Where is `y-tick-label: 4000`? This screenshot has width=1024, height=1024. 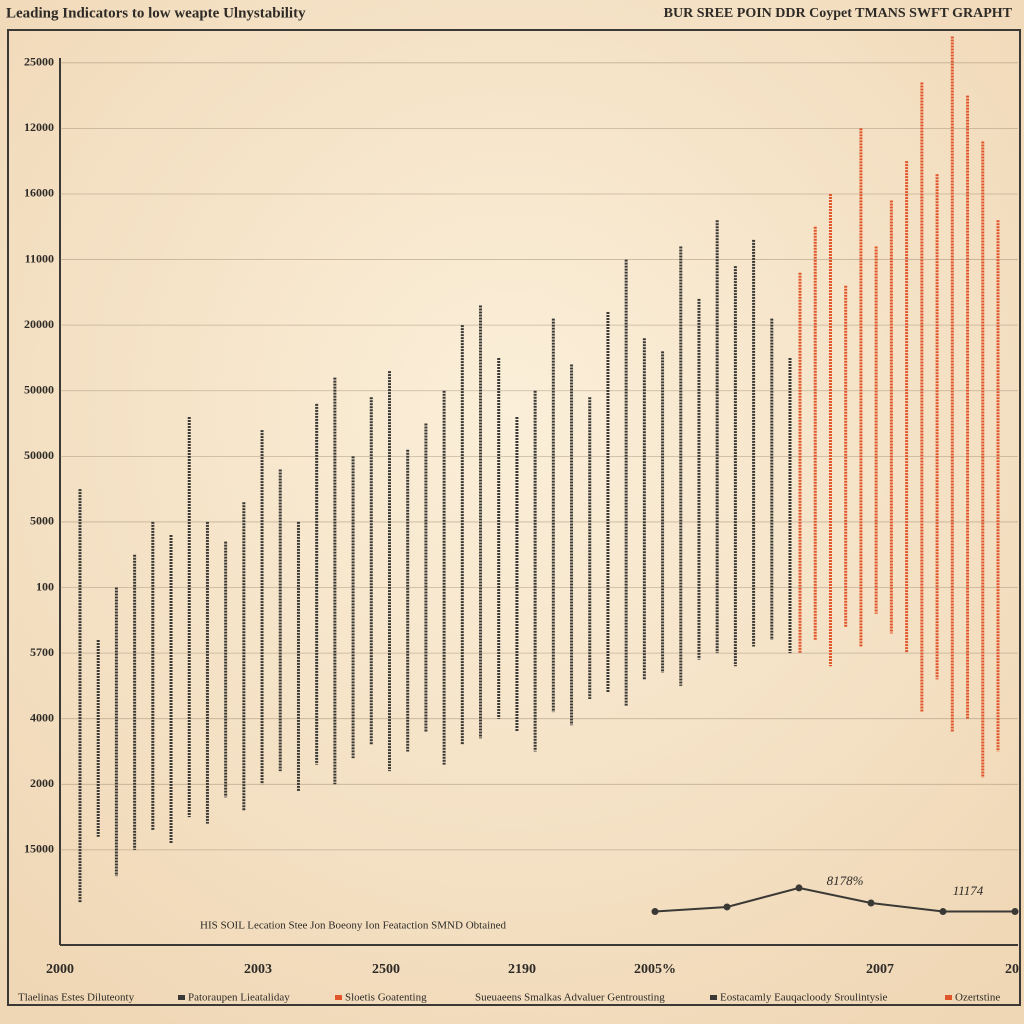 y-tick-label: 4000 is located at coordinates (42, 717).